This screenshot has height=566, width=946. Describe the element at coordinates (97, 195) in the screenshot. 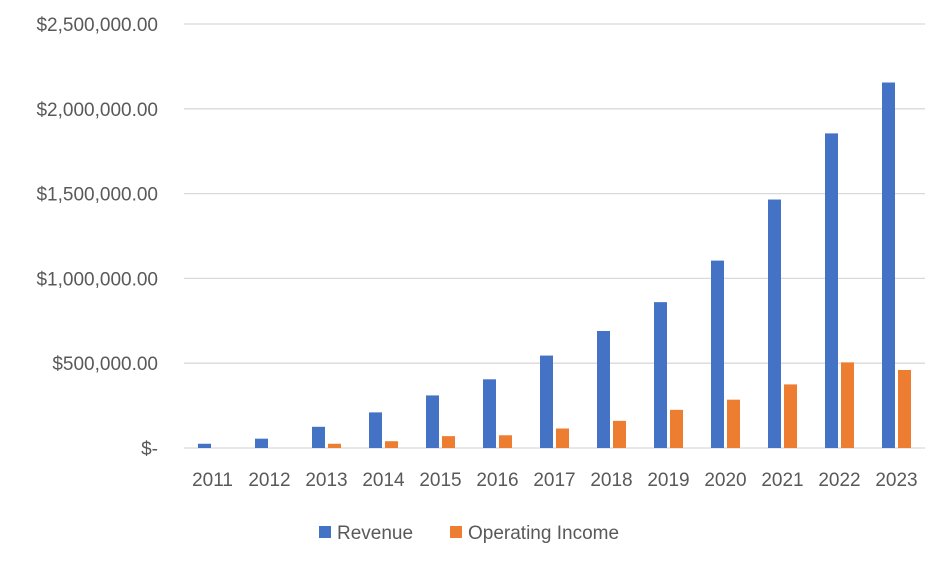

I see `y-tick-label: $1,500,000.00` at that location.